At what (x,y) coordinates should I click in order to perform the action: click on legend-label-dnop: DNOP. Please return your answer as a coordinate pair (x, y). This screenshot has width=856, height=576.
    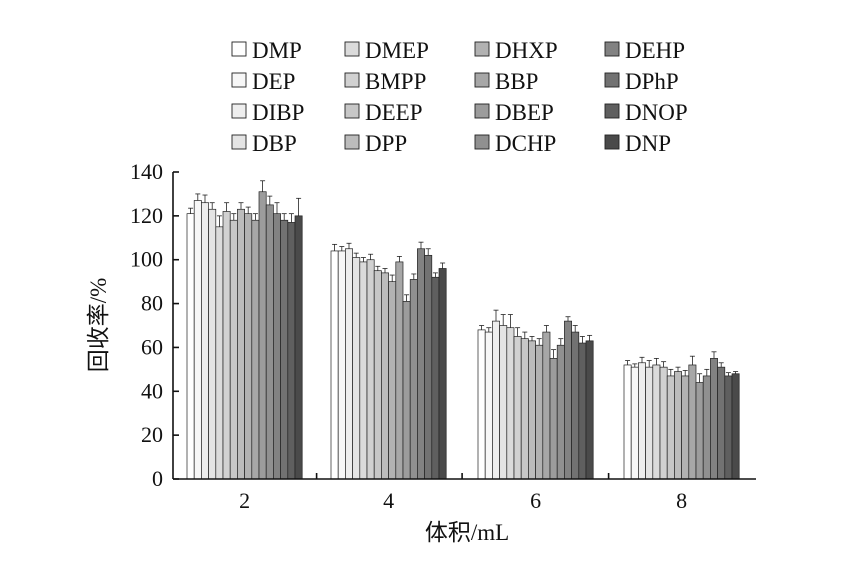
    Looking at the image, I should click on (656, 112).